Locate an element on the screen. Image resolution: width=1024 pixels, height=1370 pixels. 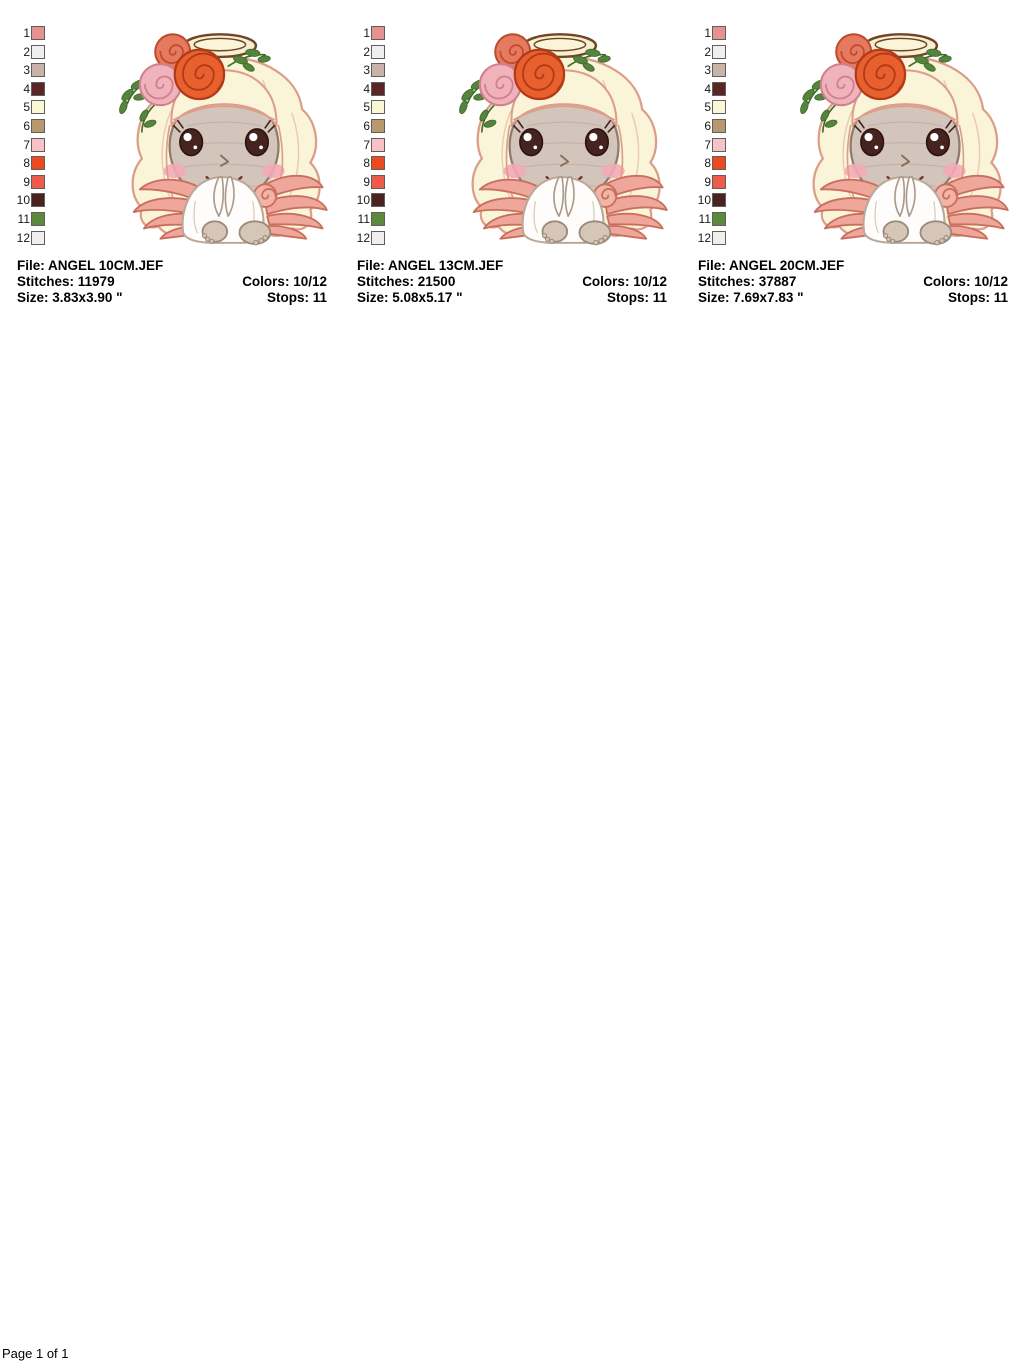
file-value: ANGEL 10CM.JEF is located at coordinates (106, 265).